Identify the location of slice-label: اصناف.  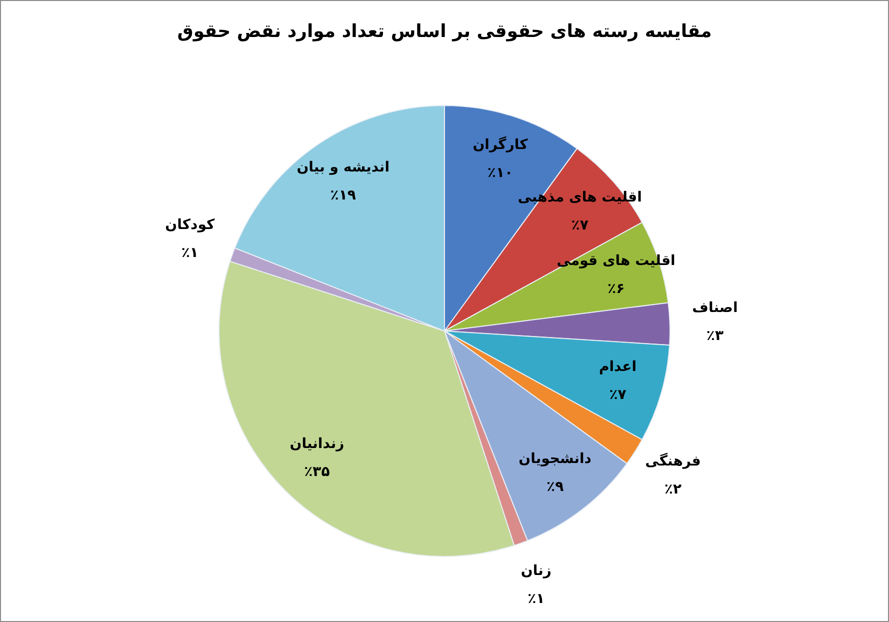
(715, 308).